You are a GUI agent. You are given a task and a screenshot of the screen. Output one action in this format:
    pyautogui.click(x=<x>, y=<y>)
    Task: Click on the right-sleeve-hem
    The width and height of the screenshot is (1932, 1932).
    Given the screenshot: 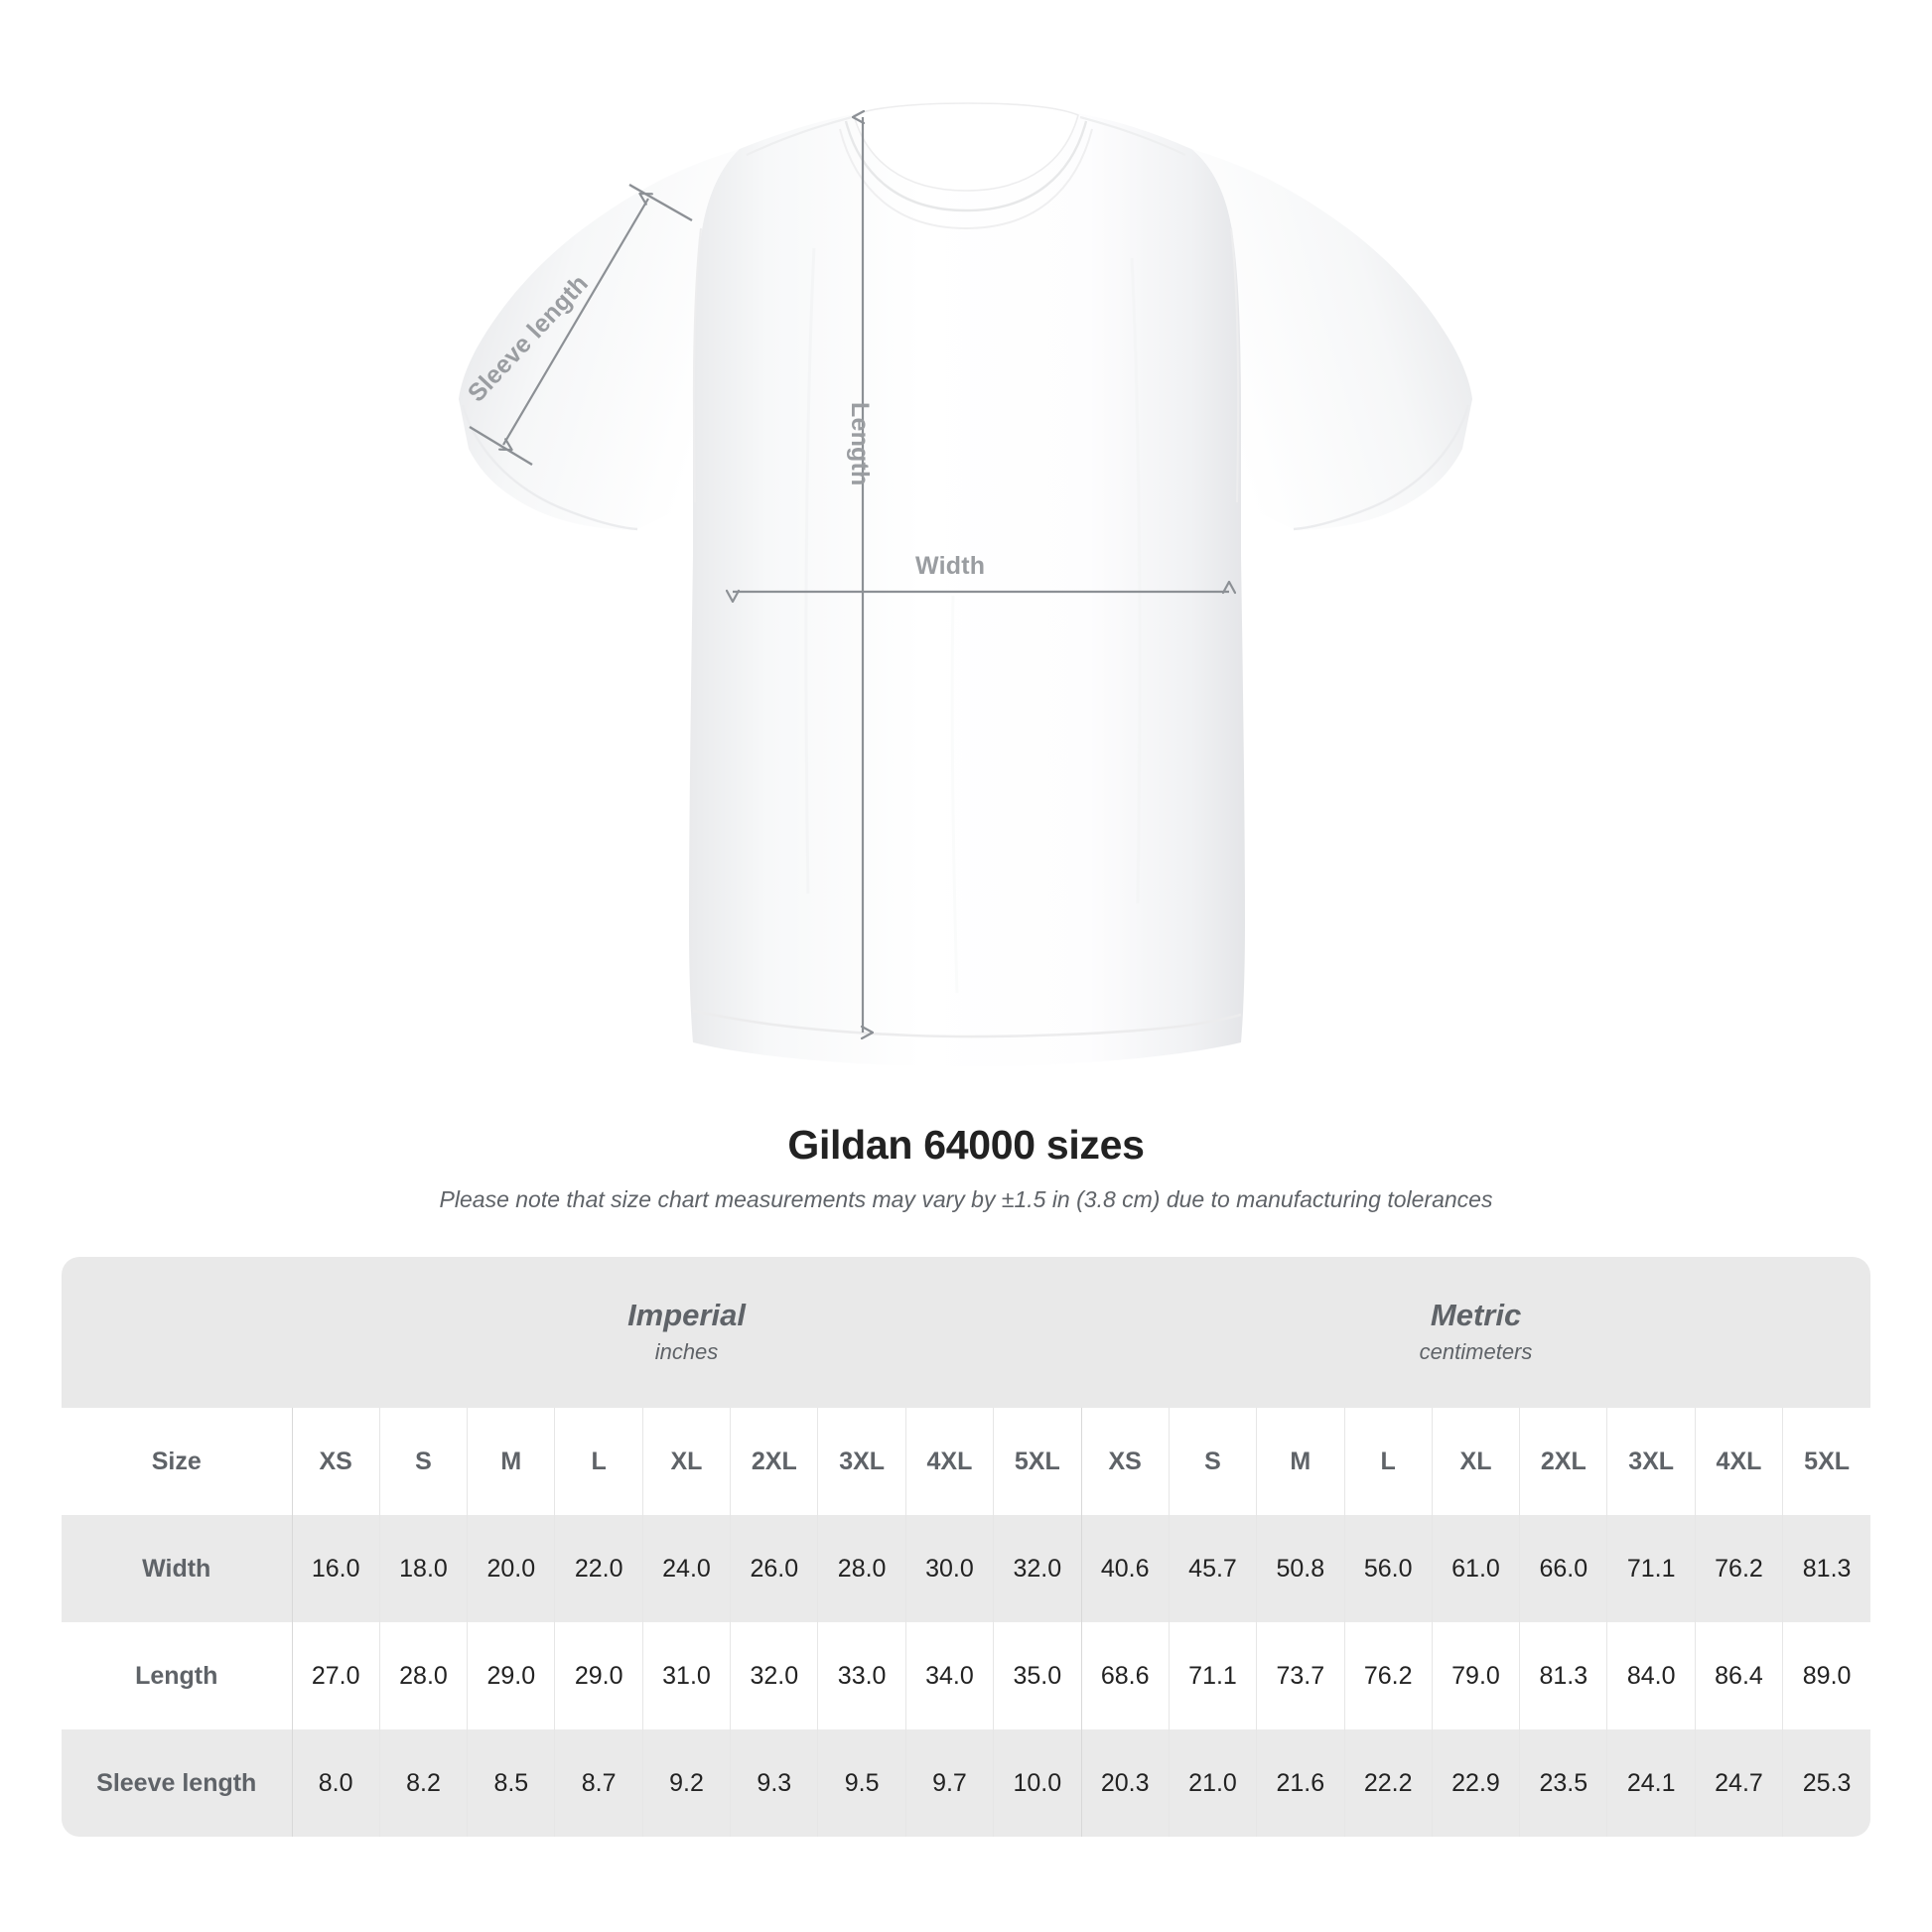 What is the action you would take?
    pyautogui.click(x=1382, y=468)
    